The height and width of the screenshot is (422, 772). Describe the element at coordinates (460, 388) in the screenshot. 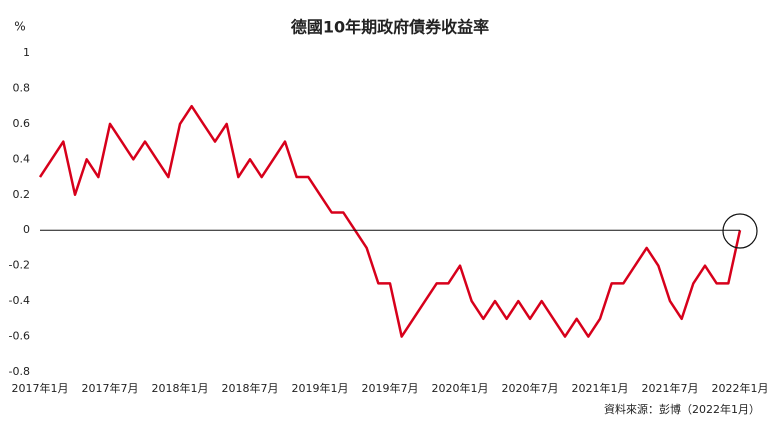

I see `x-tick-label: 2020年1月` at that location.